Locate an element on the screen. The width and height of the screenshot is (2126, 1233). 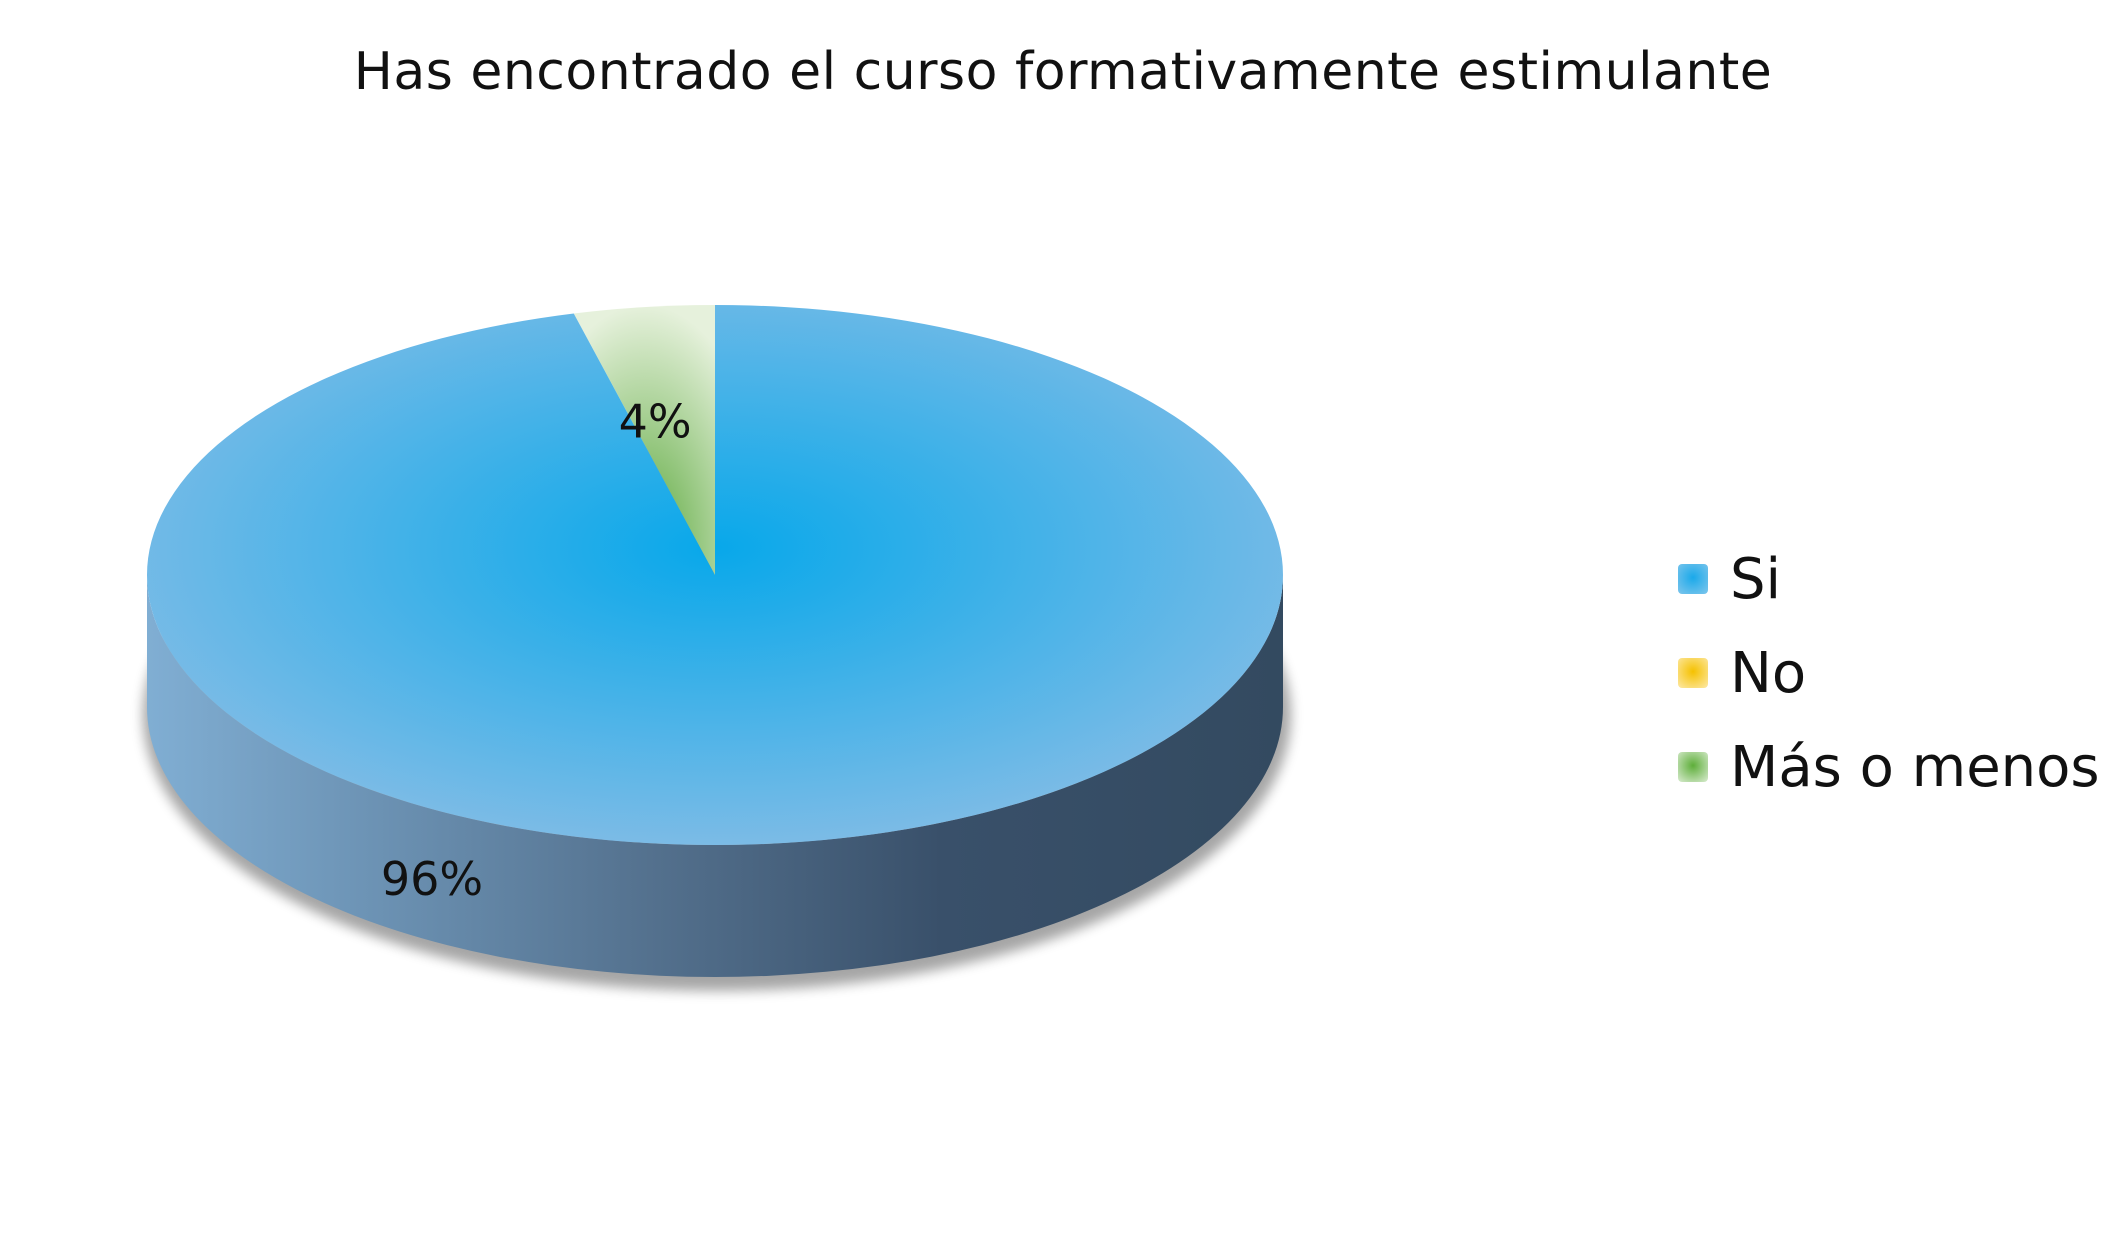
legend-item-no: No is located at coordinates (1889, 673).